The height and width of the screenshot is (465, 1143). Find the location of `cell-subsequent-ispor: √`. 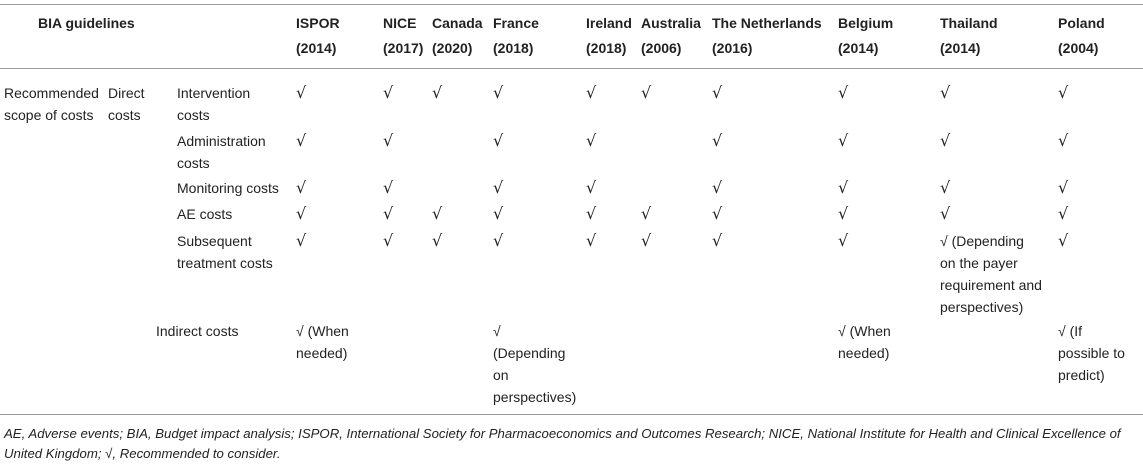

cell-subsequent-ispor: √ is located at coordinates (301, 240).